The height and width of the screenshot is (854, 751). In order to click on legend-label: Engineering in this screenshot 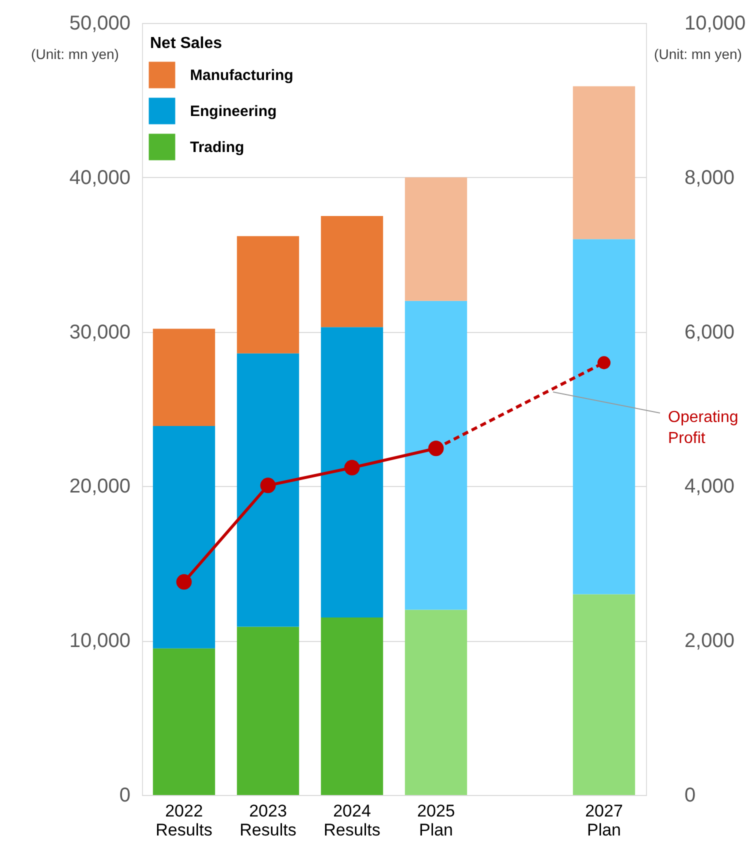, I will do `click(233, 111)`.